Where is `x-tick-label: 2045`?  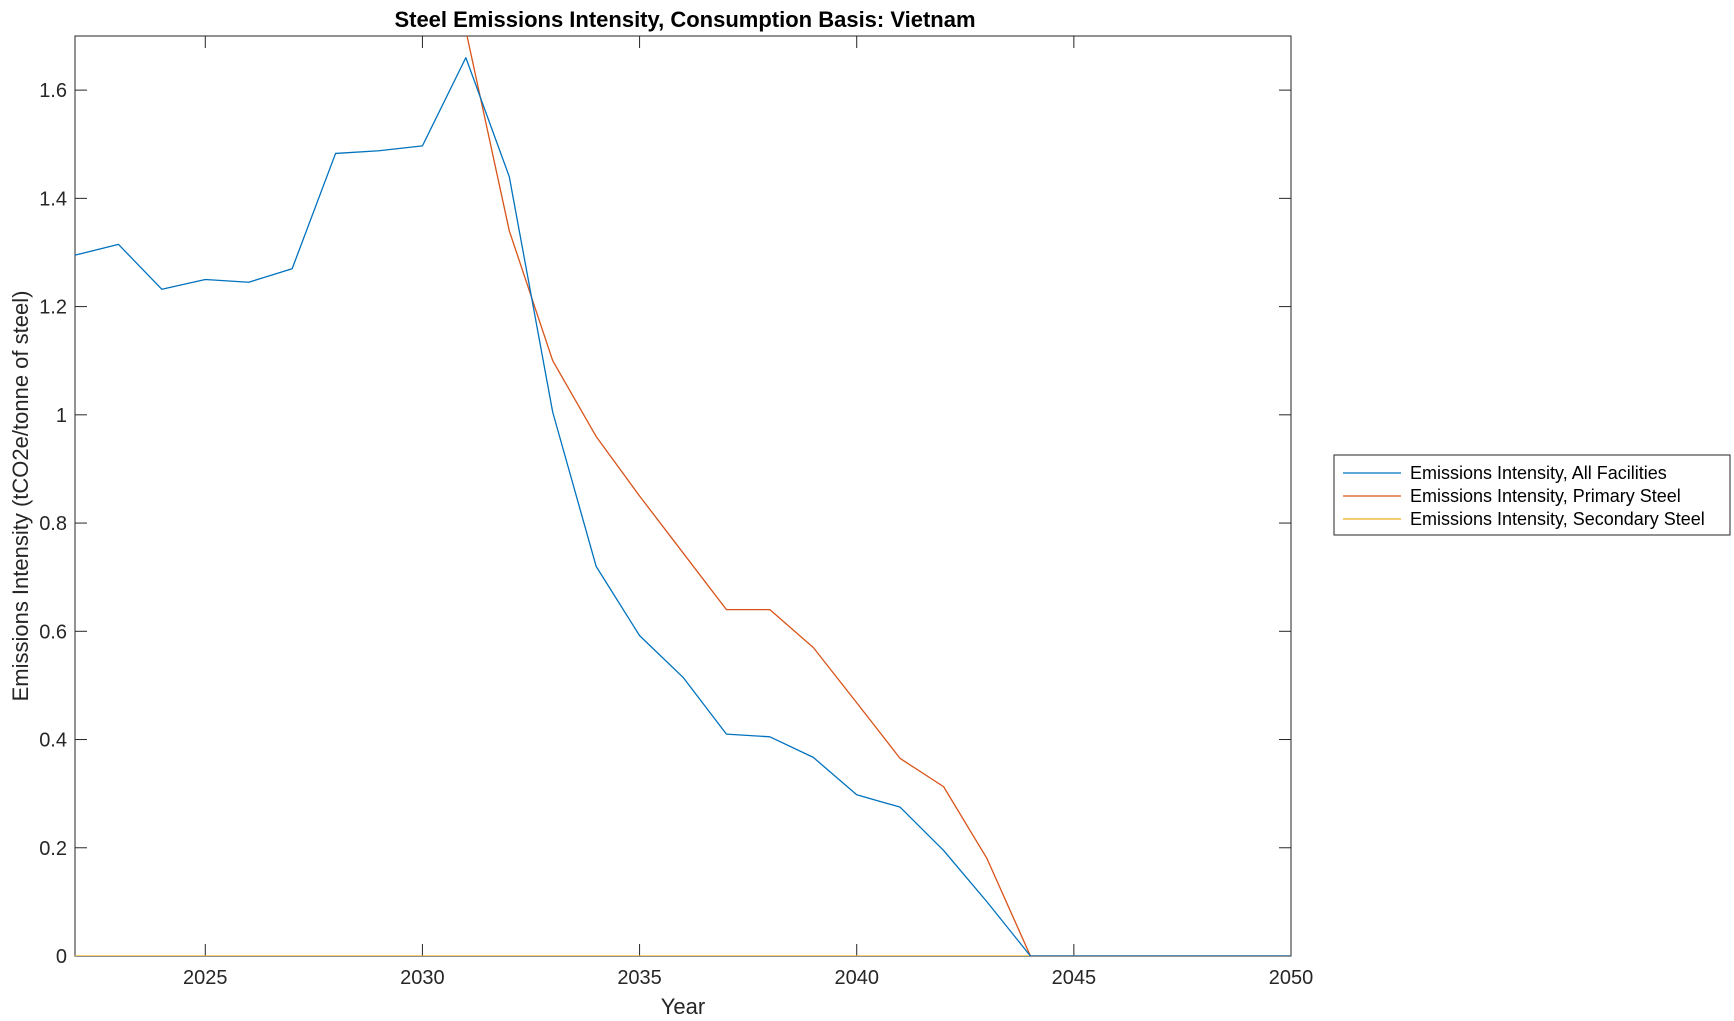 x-tick-label: 2045 is located at coordinates (1074, 978).